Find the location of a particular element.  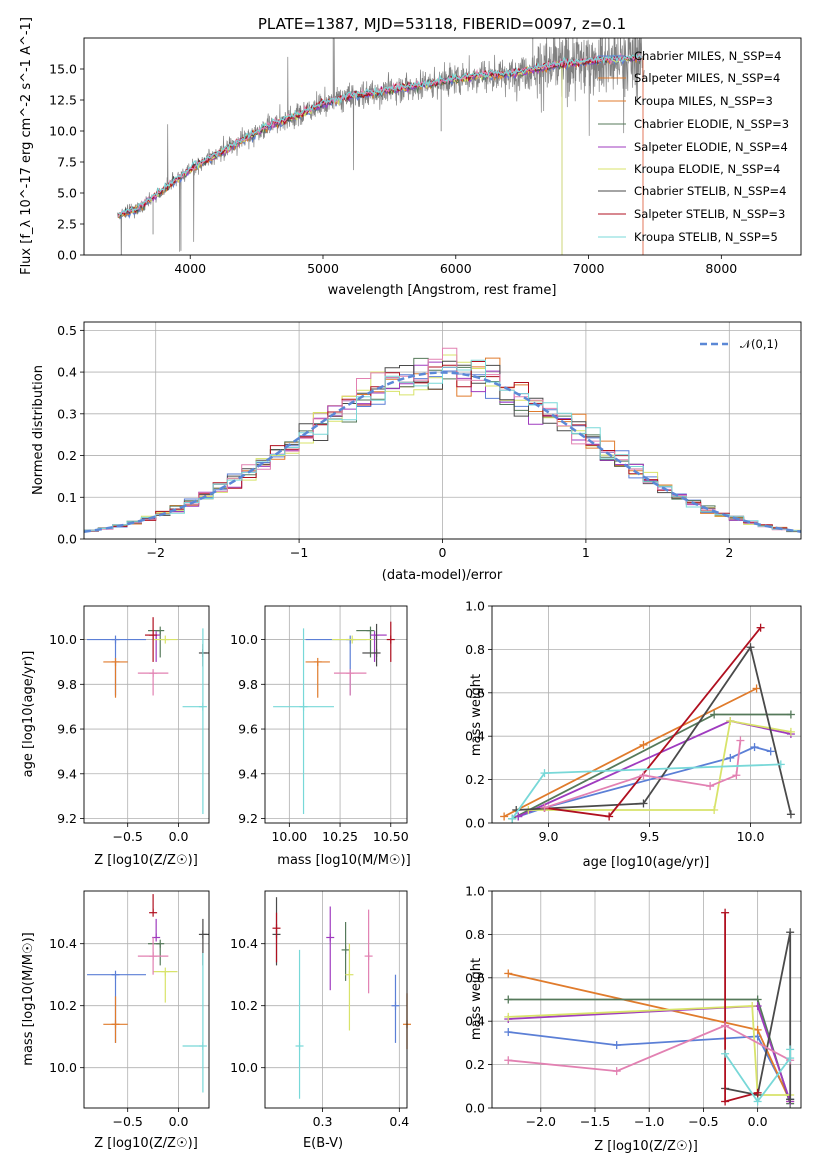

y-tick-label: 9.6 is located at coordinates (248, 729).